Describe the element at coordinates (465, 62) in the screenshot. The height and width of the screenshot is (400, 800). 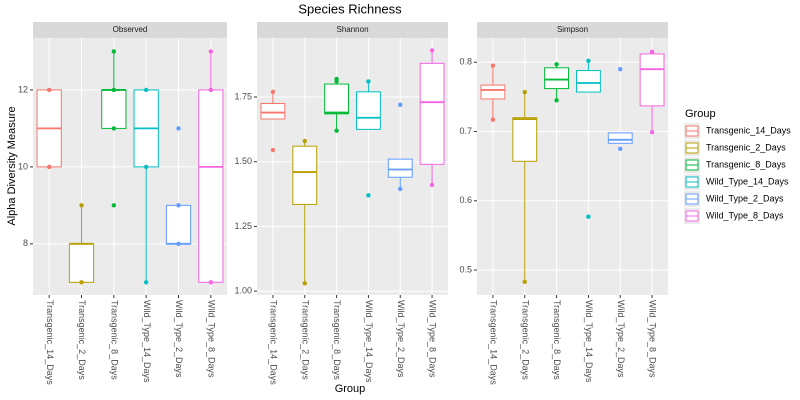
I see `y-tick-label: 0.8` at that location.